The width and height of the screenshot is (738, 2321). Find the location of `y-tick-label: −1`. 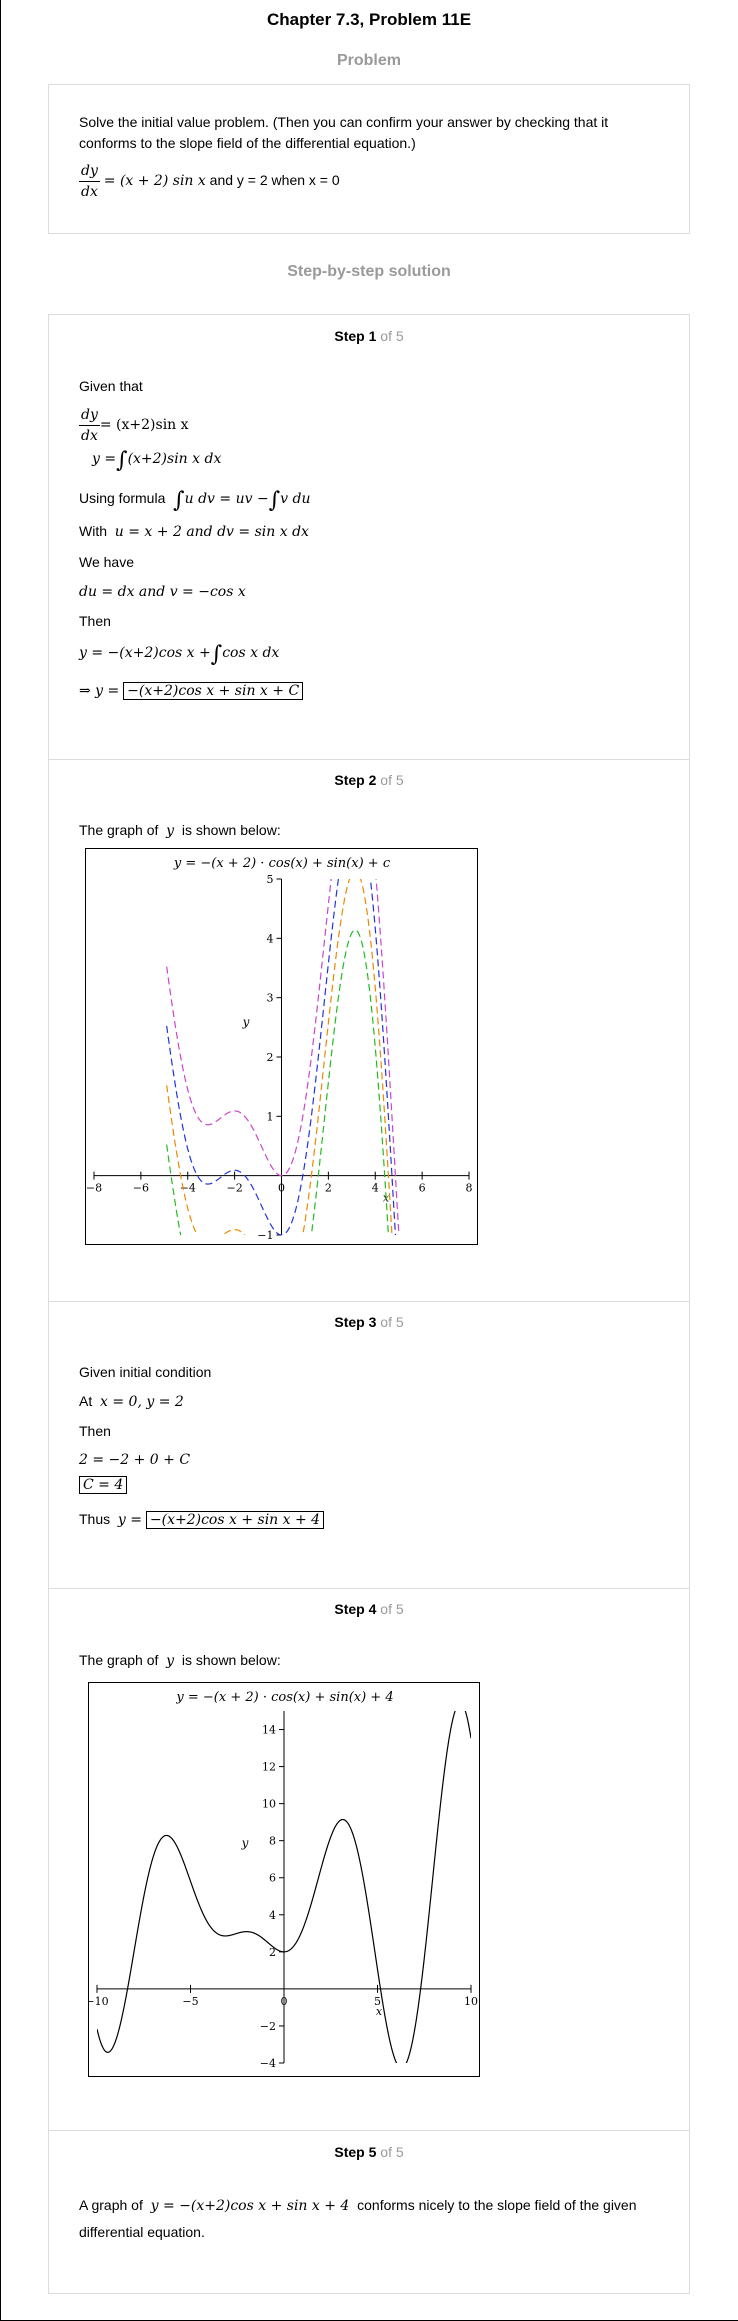

y-tick-label: −1 is located at coordinates (265, 1235).